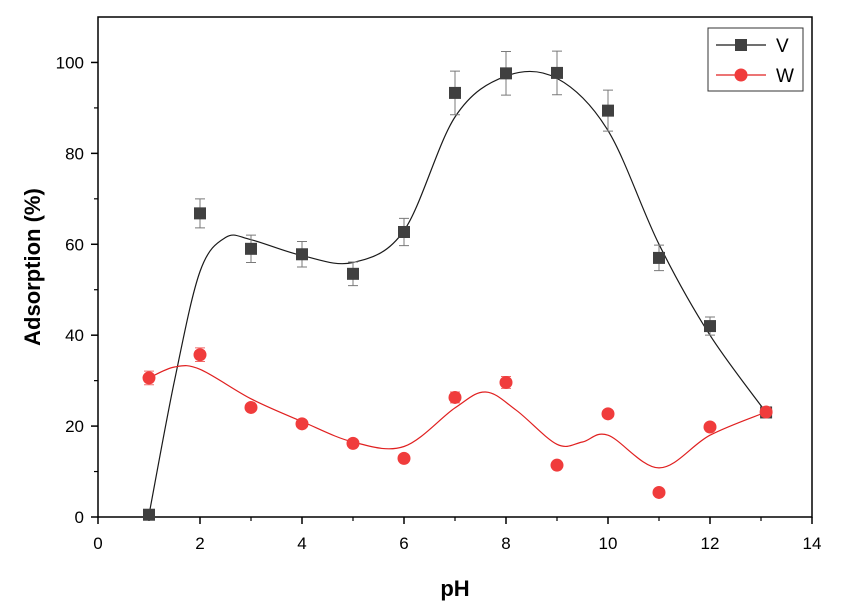 The height and width of the screenshot is (613, 841). What do you see at coordinates (74, 244) in the screenshot?
I see `y-tick-label: 60` at bounding box center [74, 244].